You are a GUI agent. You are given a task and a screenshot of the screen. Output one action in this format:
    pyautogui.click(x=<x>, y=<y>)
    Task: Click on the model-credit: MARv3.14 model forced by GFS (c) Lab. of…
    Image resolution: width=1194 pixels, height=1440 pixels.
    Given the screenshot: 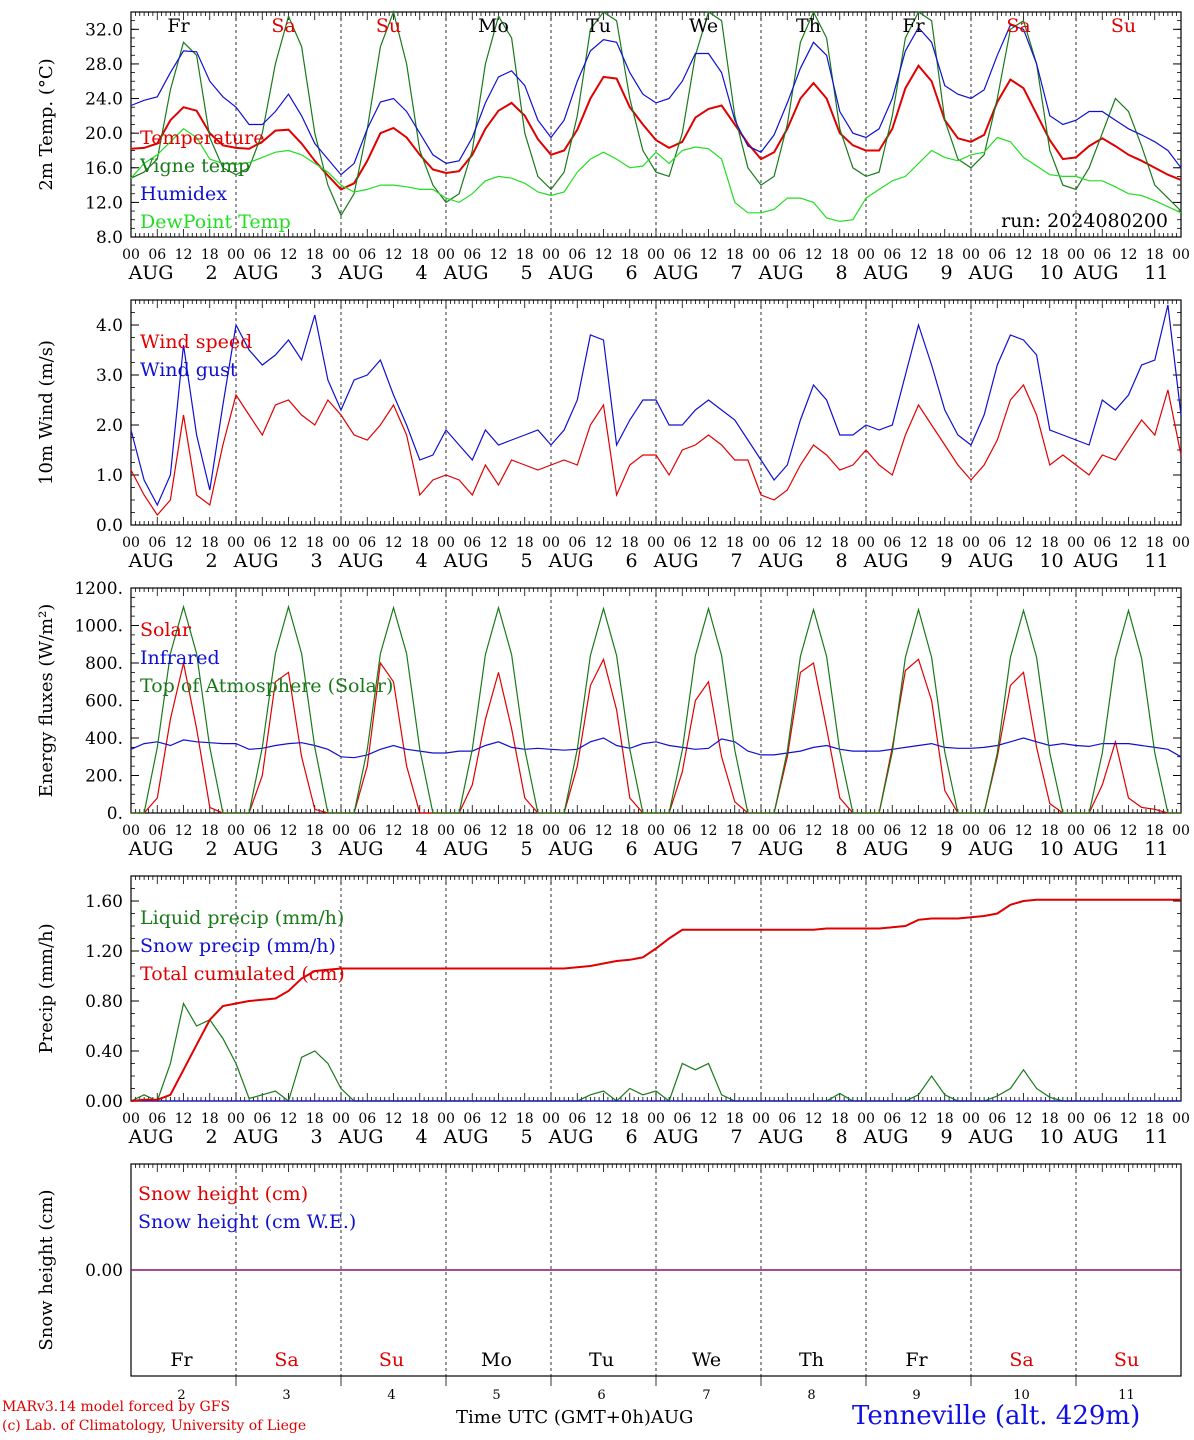 What is the action you would take?
    pyautogui.click(x=154, y=1417)
    